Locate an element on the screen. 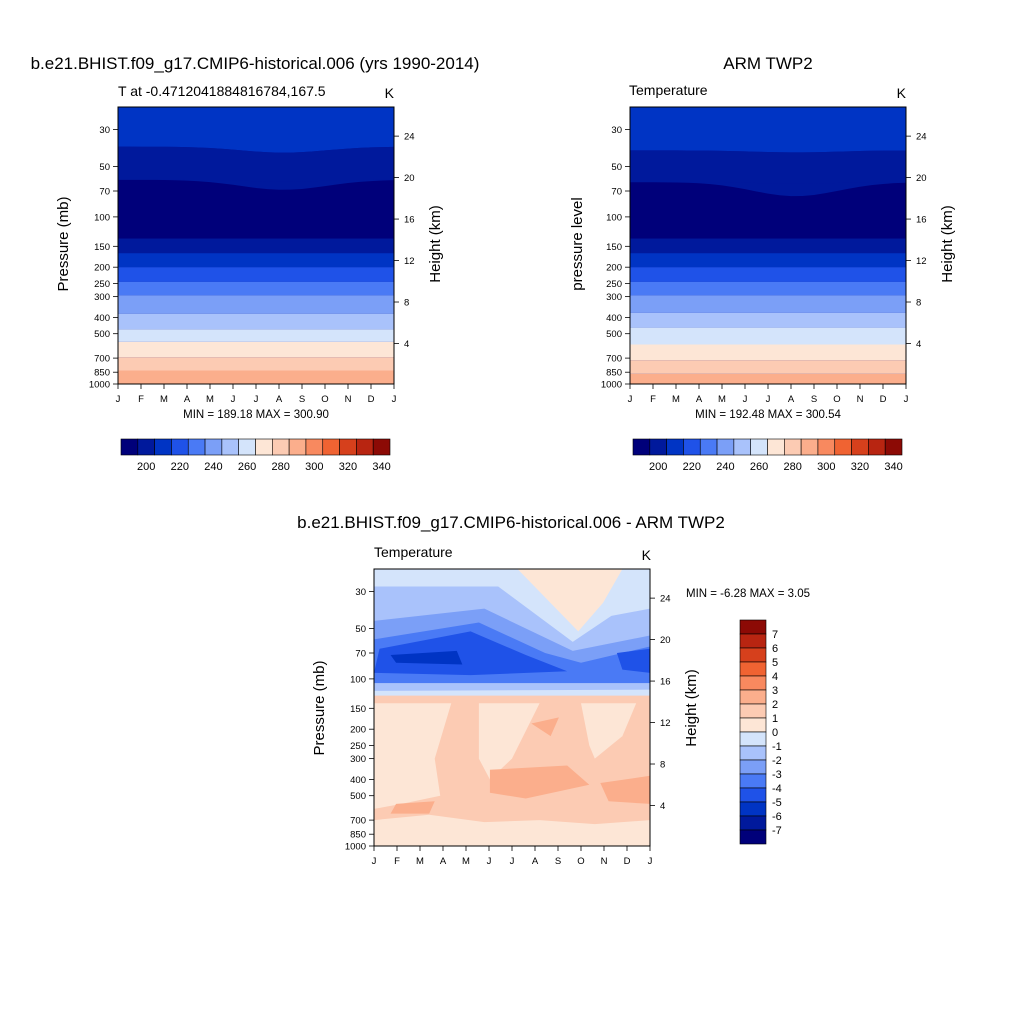 The width and height of the screenshot is (1024, 1024). height-tick-label: 8 is located at coordinates (918, 303).